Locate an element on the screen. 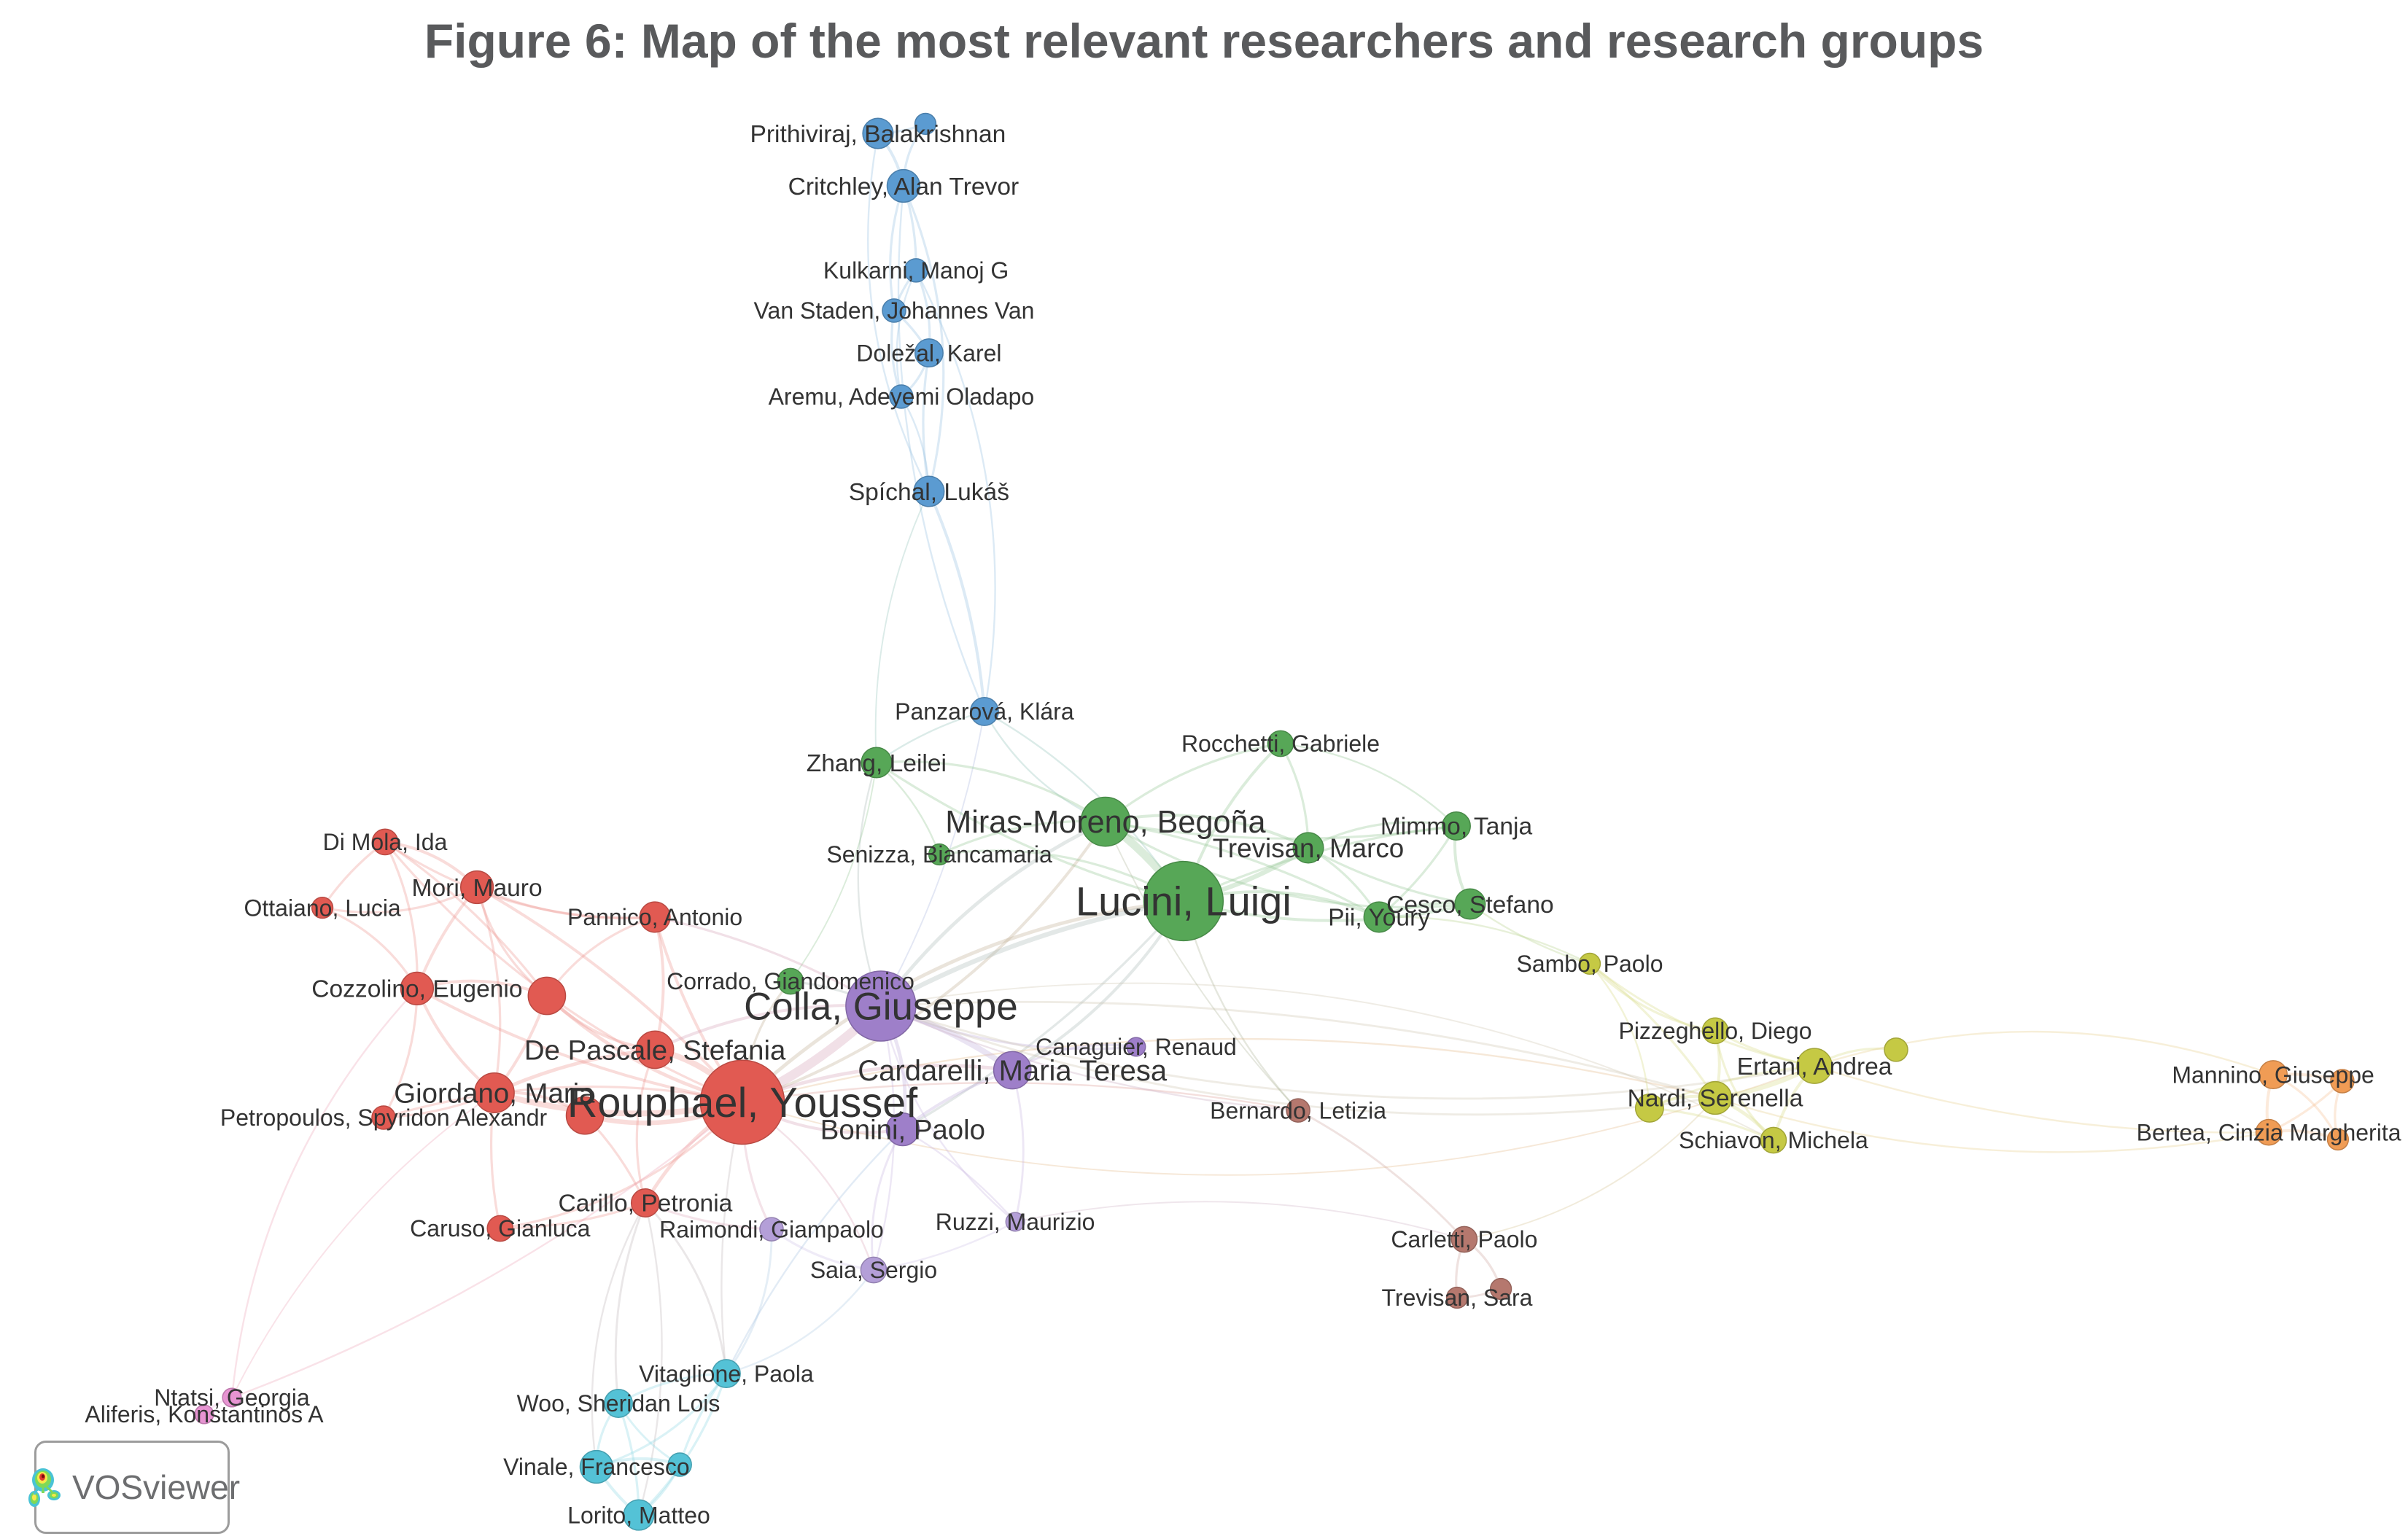  node-spichal is located at coordinates (929, 491).